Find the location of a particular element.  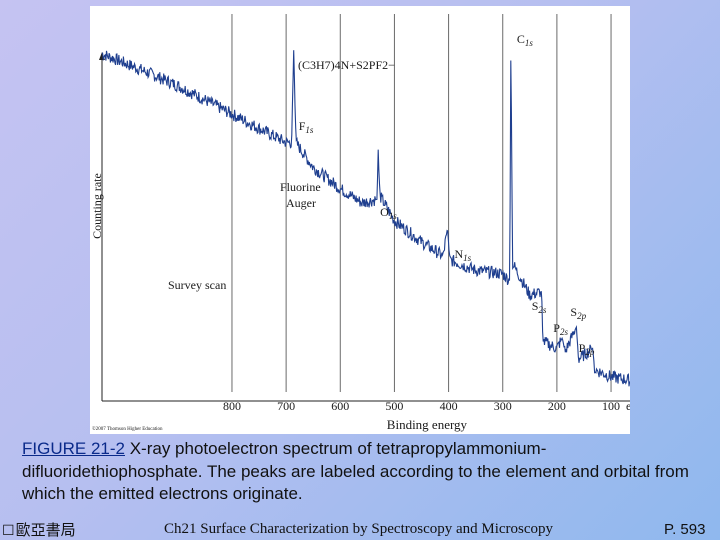

peak-label-s2p: S2p is located at coordinates (578, 313).